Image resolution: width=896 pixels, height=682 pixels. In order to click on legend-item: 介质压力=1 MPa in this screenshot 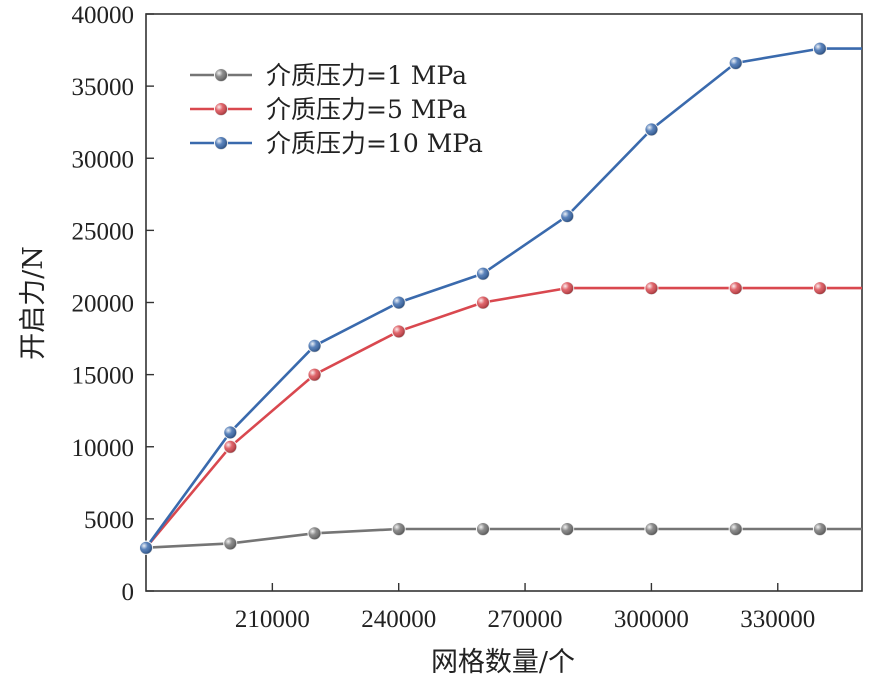, I will do `click(328, 75)`.